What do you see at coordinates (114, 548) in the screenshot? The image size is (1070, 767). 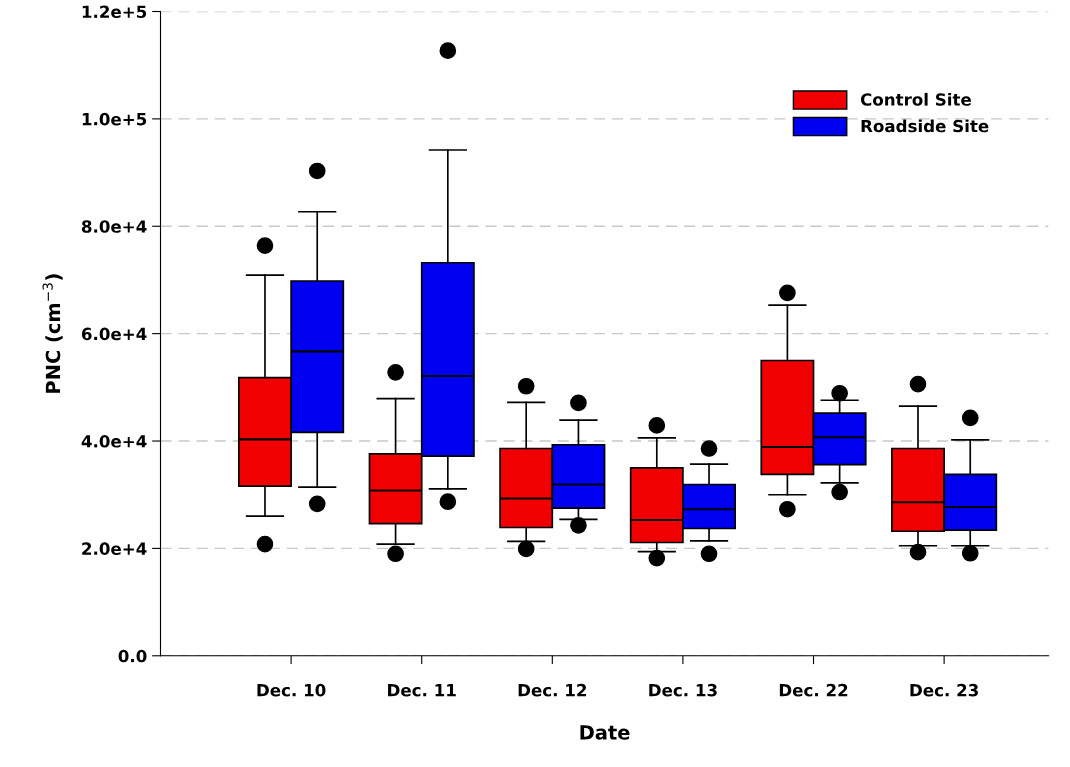 I see `y-tick-label: 2.0e+4` at bounding box center [114, 548].